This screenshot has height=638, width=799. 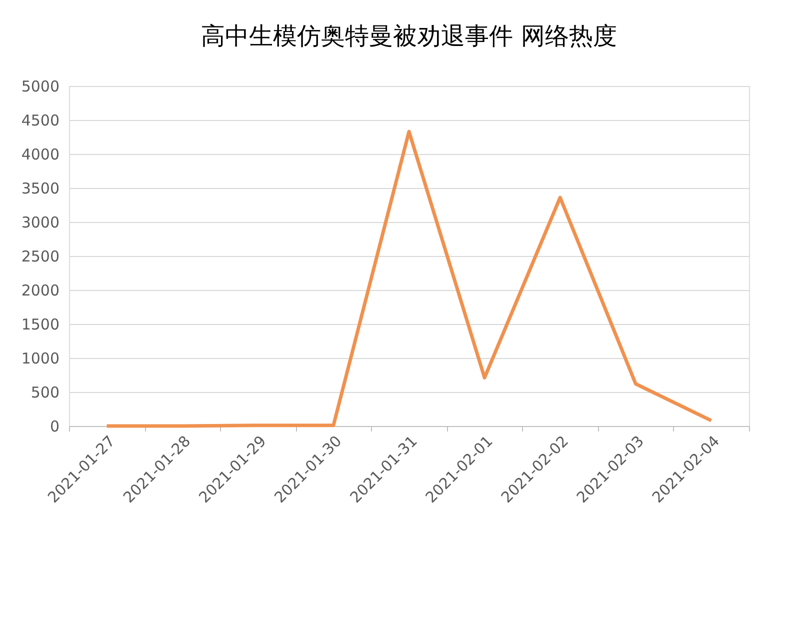 What do you see at coordinates (409, 36) in the screenshot?
I see `chart-title: 高中生模仿奥特曼被劝退事件 网络热度` at bounding box center [409, 36].